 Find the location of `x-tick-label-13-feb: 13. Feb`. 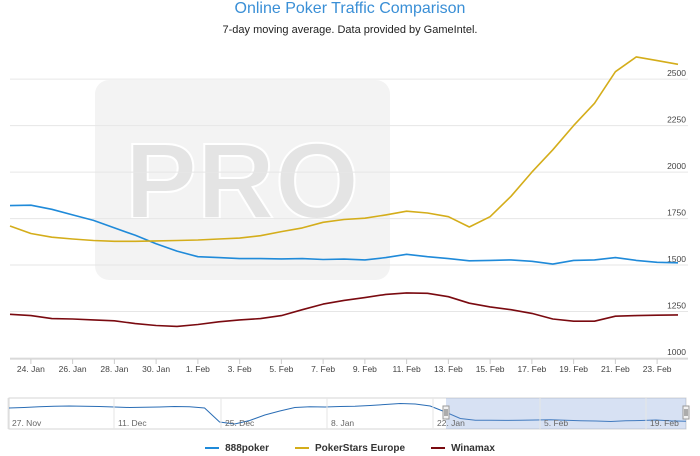

x-tick-label-13-feb: 13. Feb is located at coordinates (448, 369).